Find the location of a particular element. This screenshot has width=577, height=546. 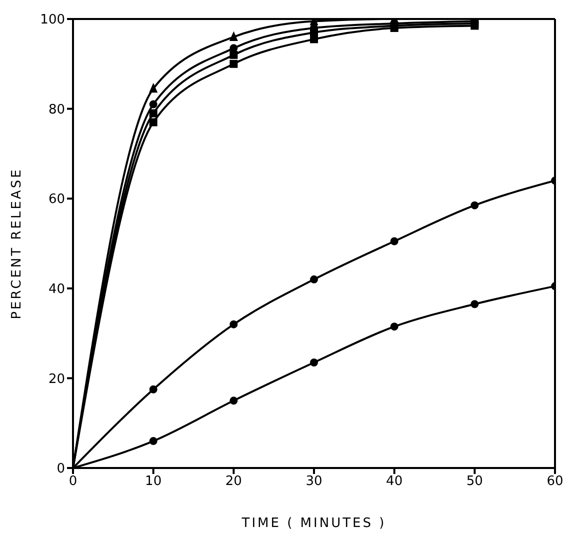

y-tick-label: 0 is located at coordinates (60, 469).